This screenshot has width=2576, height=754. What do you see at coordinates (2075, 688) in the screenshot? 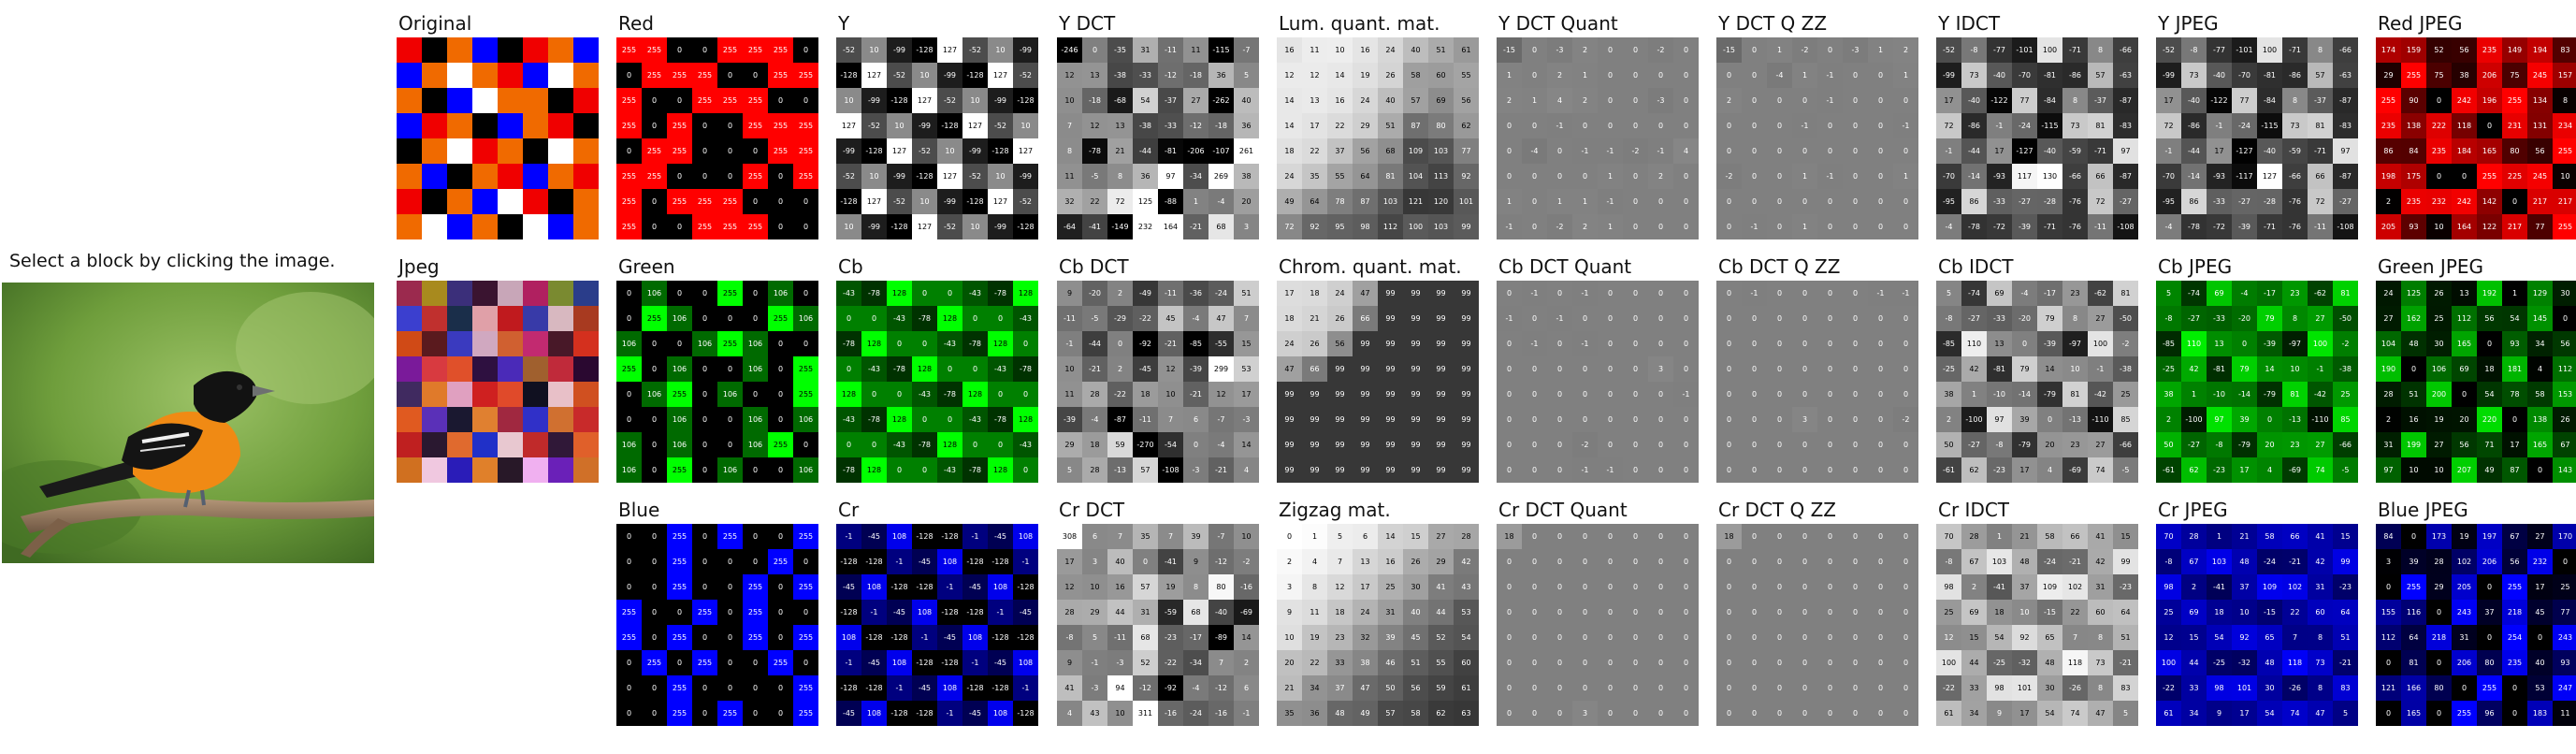
I see `value-cell: -26` at bounding box center [2075, 688].